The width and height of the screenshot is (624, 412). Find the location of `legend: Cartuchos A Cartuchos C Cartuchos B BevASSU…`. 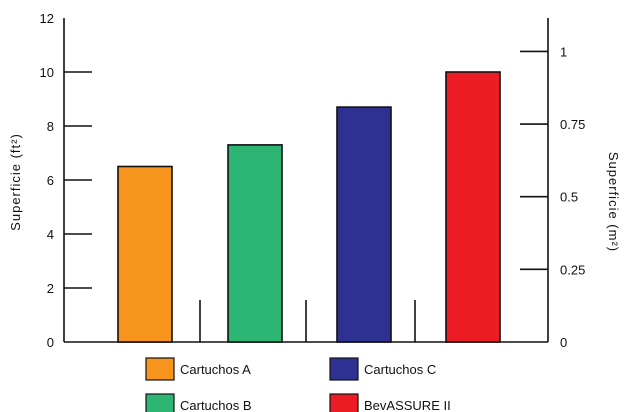

legend: Cartuchos A Cartuchos C Cartuchos B BevASSU… is located at coordinates (298, 384).